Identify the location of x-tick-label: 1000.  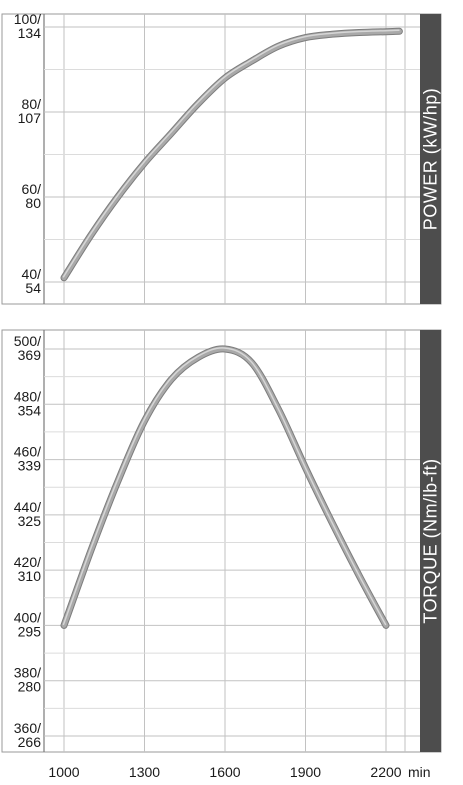
(63, 772).